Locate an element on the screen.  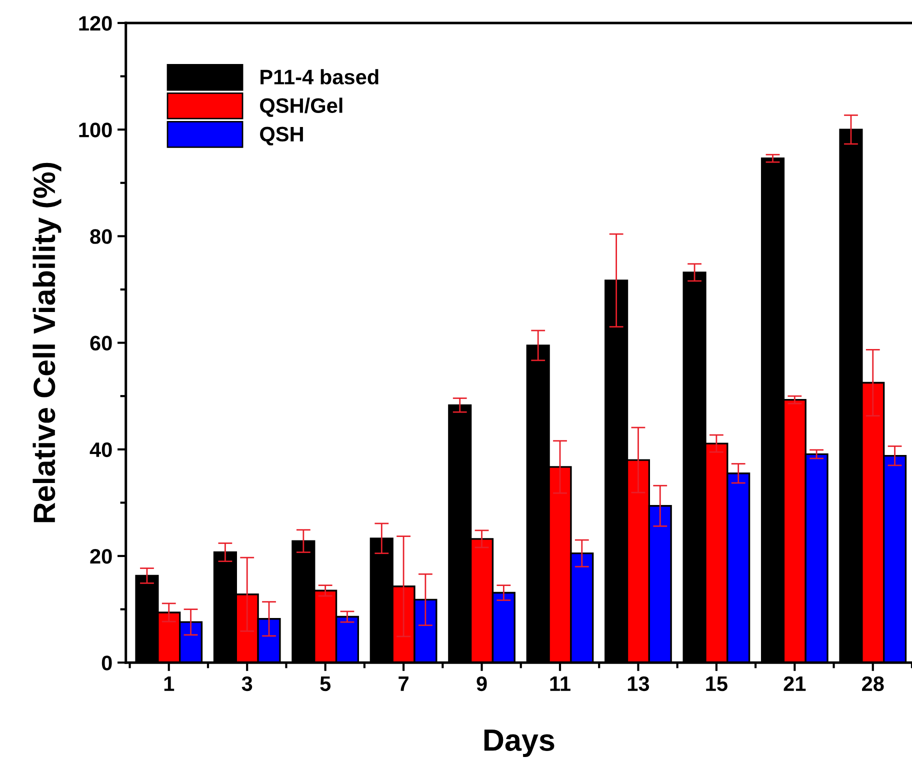
y-tick-label: 20 is located at coordinates (101, 556).